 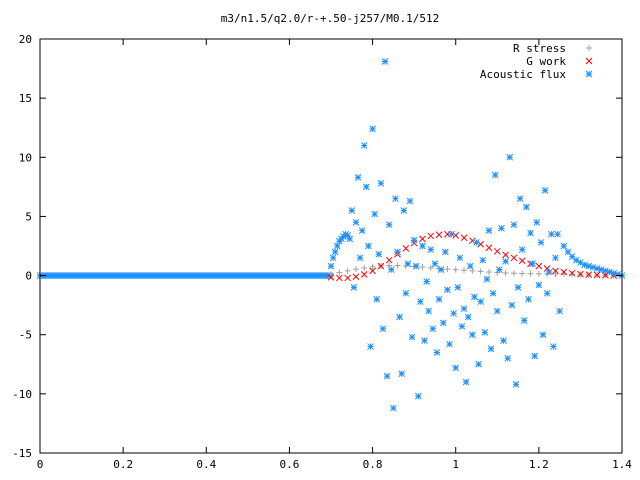 I want to click on y-tick-label: -15, so click(x=22, y=453).